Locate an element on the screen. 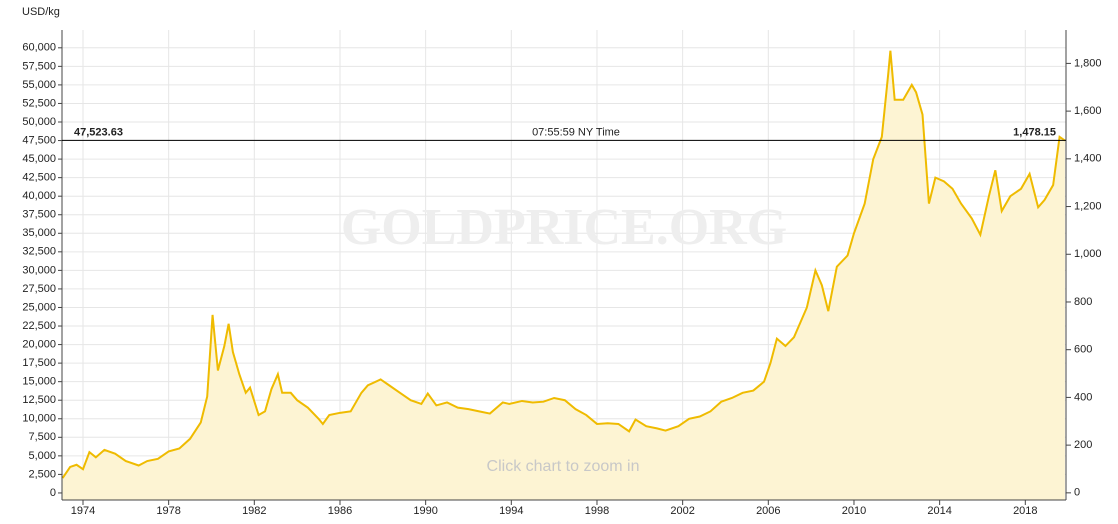 This screenshot has height=524, width=1118. x-tick-label: 2018 is located at coordinates (1025, 511).